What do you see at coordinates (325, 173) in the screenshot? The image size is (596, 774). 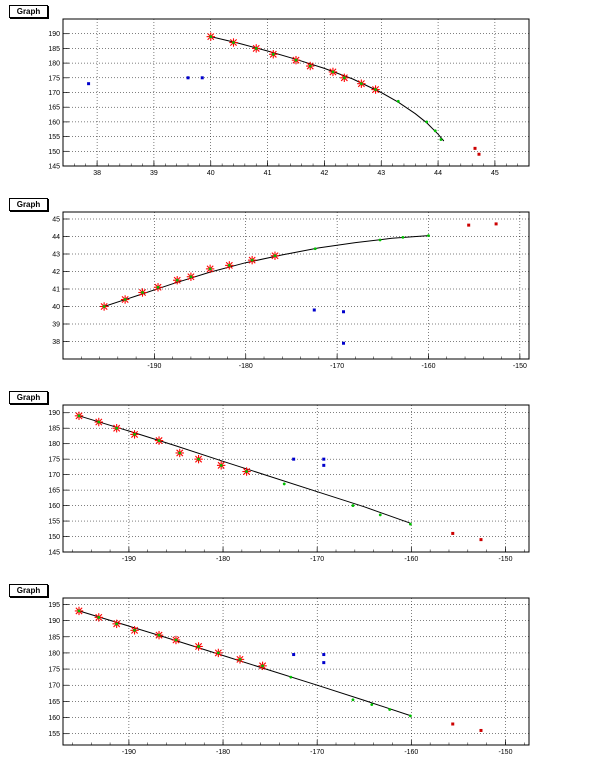 I see `x-tick-label: 42` at bounding box center [325, 173].